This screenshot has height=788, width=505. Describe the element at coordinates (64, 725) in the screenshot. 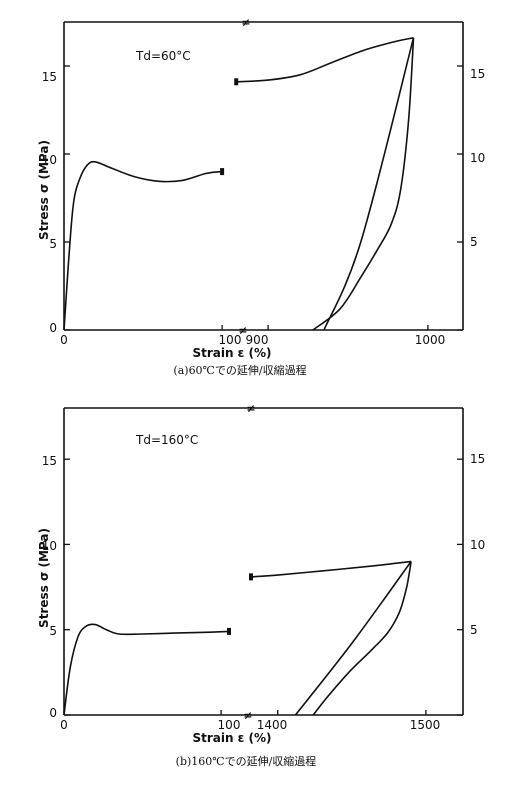

I see `chart-b-xtick-0: 0` at that location.